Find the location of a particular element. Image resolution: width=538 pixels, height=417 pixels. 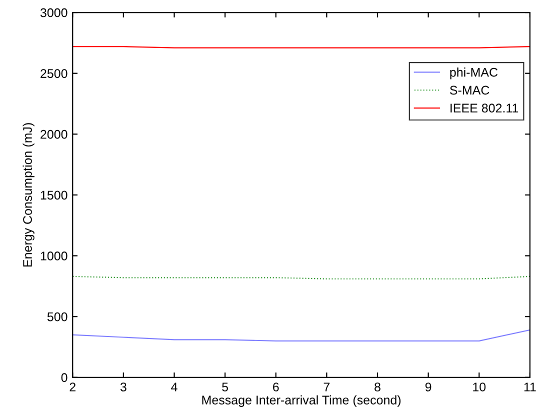

x-axis-title: Message Inter-arrival Time (second) is located at coordinates (301, 401).